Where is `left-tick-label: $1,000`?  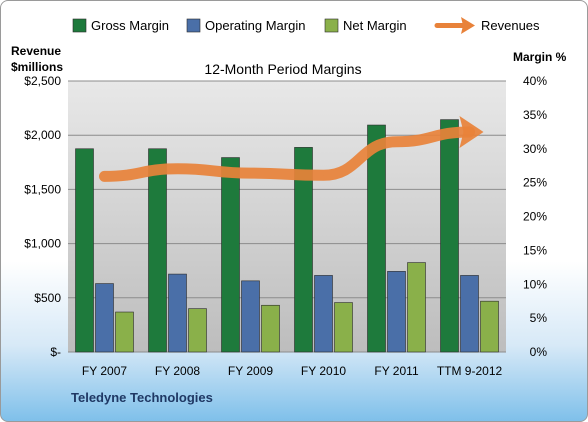 left-tick-label: $1,000 is located at coordinates (42, 244).